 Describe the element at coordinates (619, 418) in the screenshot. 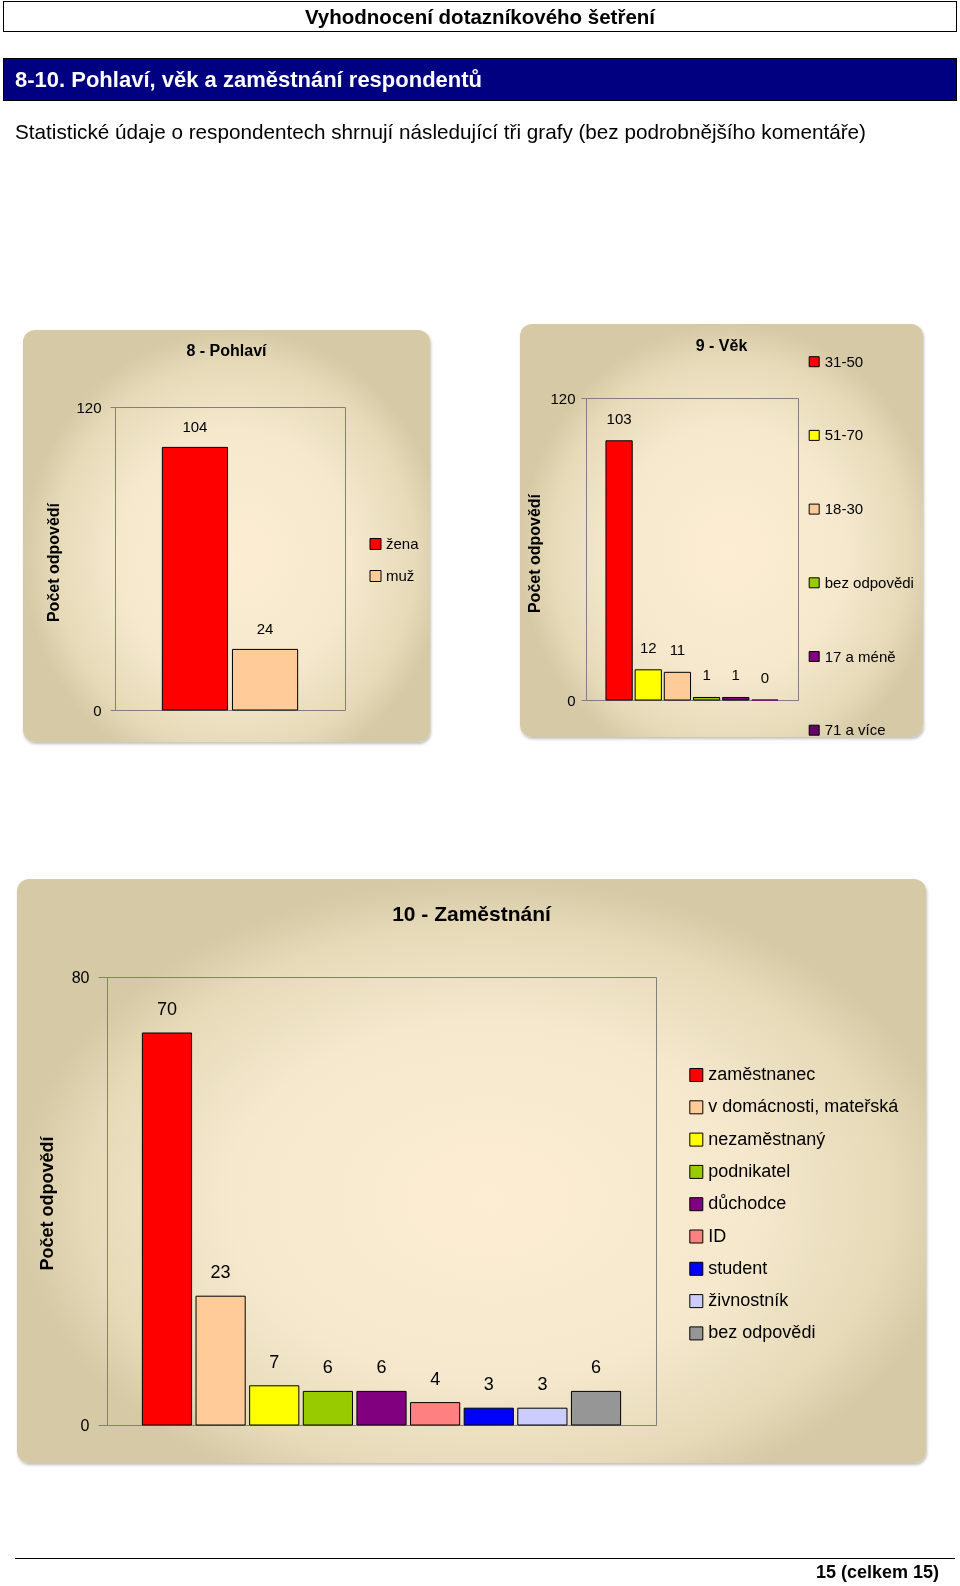

I see `data-label: 103` at that location.